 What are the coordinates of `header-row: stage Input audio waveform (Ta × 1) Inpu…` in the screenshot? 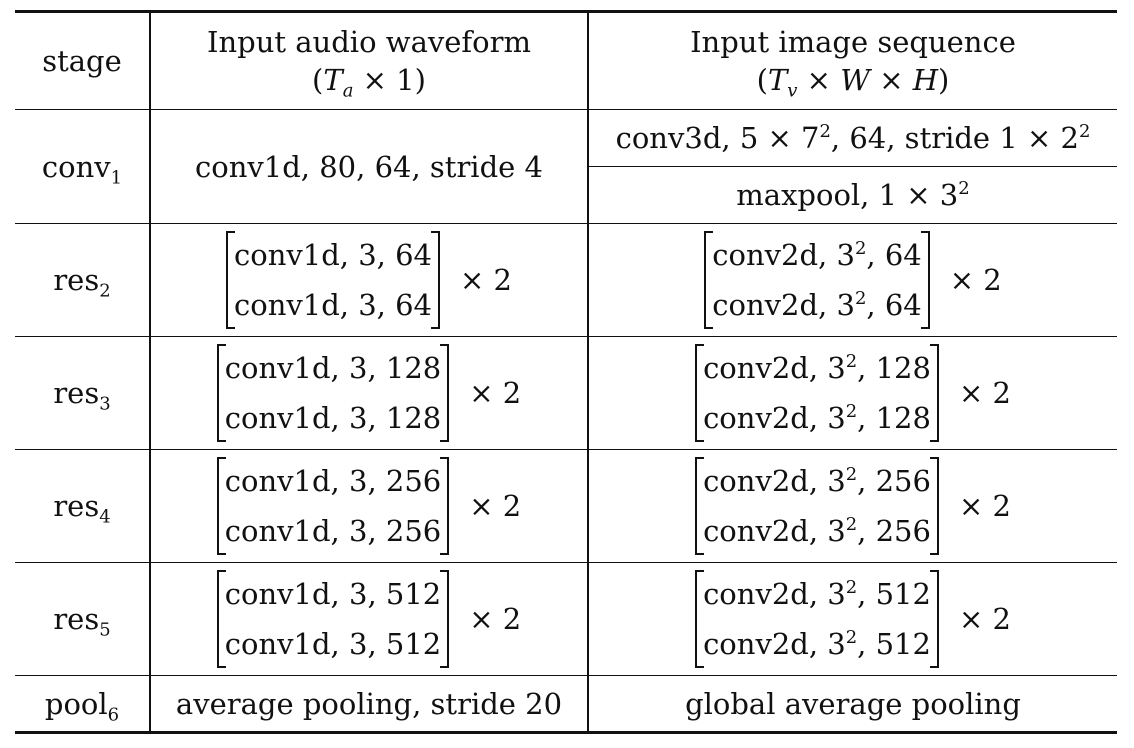 It's located at (566, 60).